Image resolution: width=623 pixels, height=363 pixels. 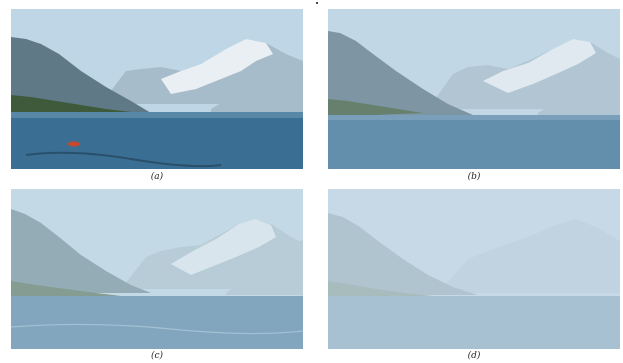 I want to click on caption-b: (b), so click(x=474, y=177).